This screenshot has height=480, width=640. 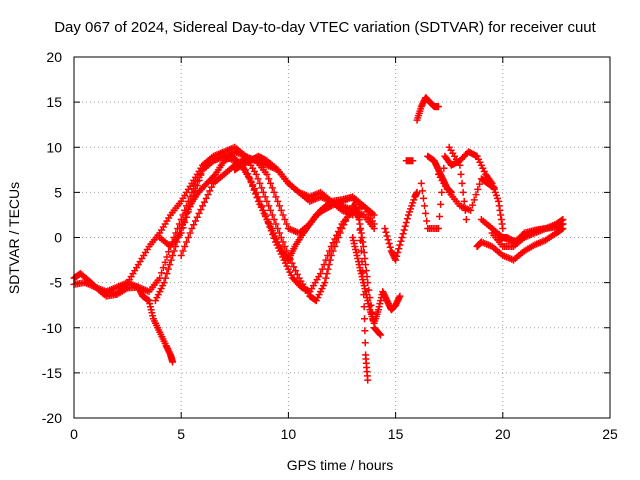 What do you see at coordinates (340, 465) in the screenshot?
I see `x-axis-label: GPS time / hours` at bounding box center [340, 465].